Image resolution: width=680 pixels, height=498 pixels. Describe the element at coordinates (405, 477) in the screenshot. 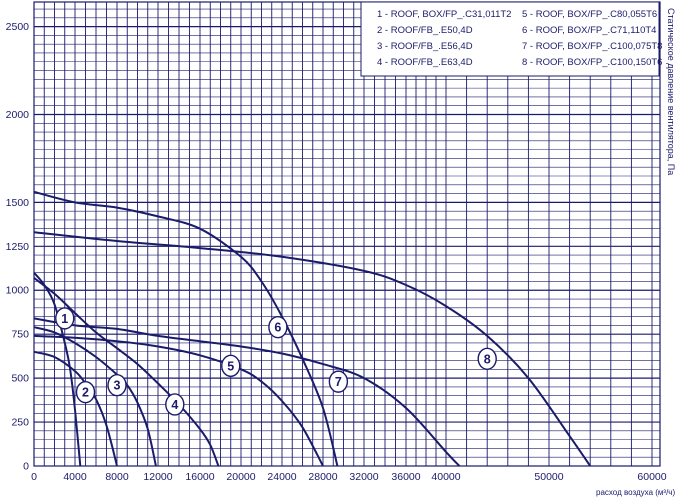

I see `x-tick-label: 36000` at that location.